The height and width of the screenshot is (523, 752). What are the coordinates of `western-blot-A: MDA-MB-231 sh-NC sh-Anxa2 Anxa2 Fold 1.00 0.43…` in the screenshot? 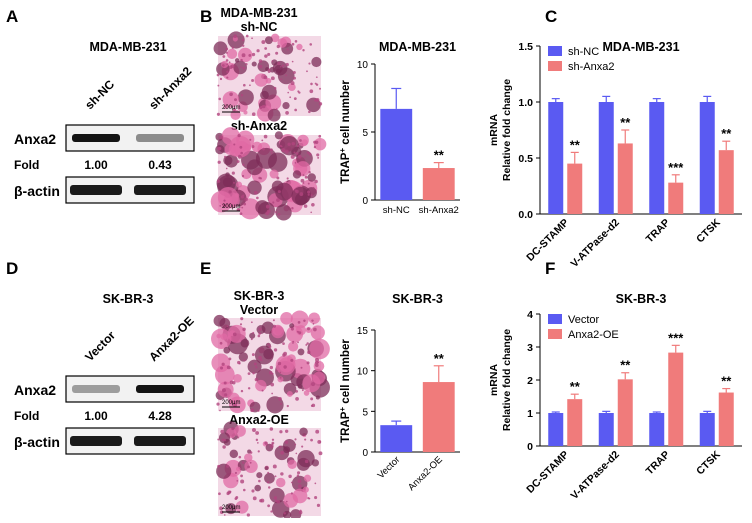 It's located at (104, 122).